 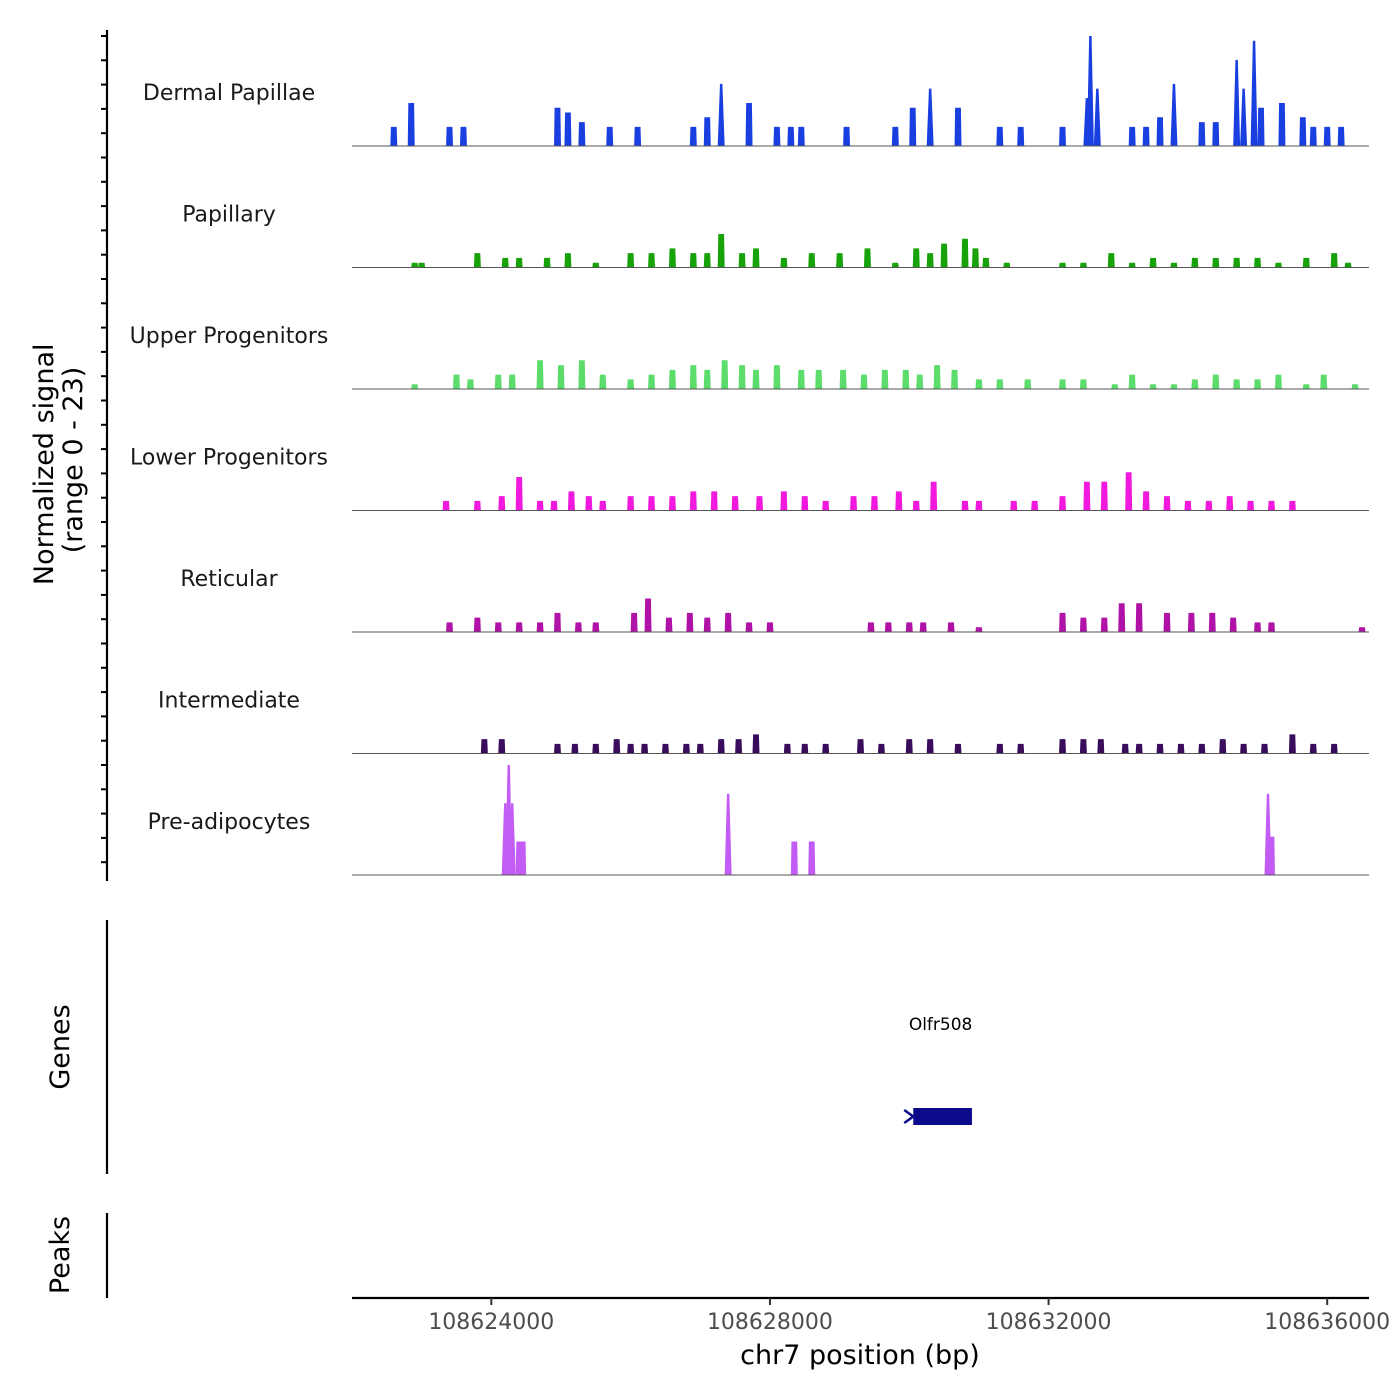 What do you see at coordinates (44, 465) in the screenshot?
I see `coverage-axis-title-line1: Normalized signal` at bounding box center [44, 465].